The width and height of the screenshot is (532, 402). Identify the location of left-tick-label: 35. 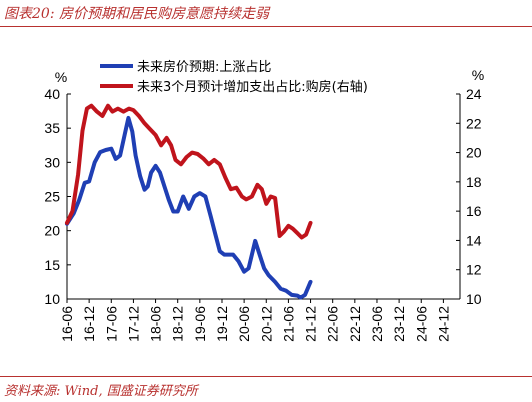
(52, 128).